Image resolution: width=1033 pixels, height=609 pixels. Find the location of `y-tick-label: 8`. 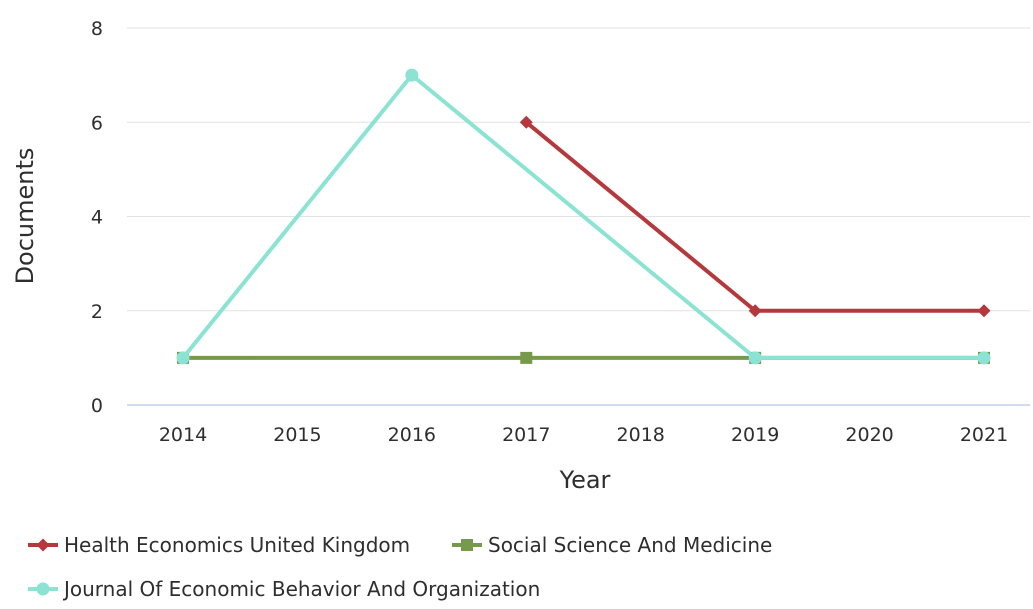

y-tick-label: 8 is located at coordinates (97, 29).